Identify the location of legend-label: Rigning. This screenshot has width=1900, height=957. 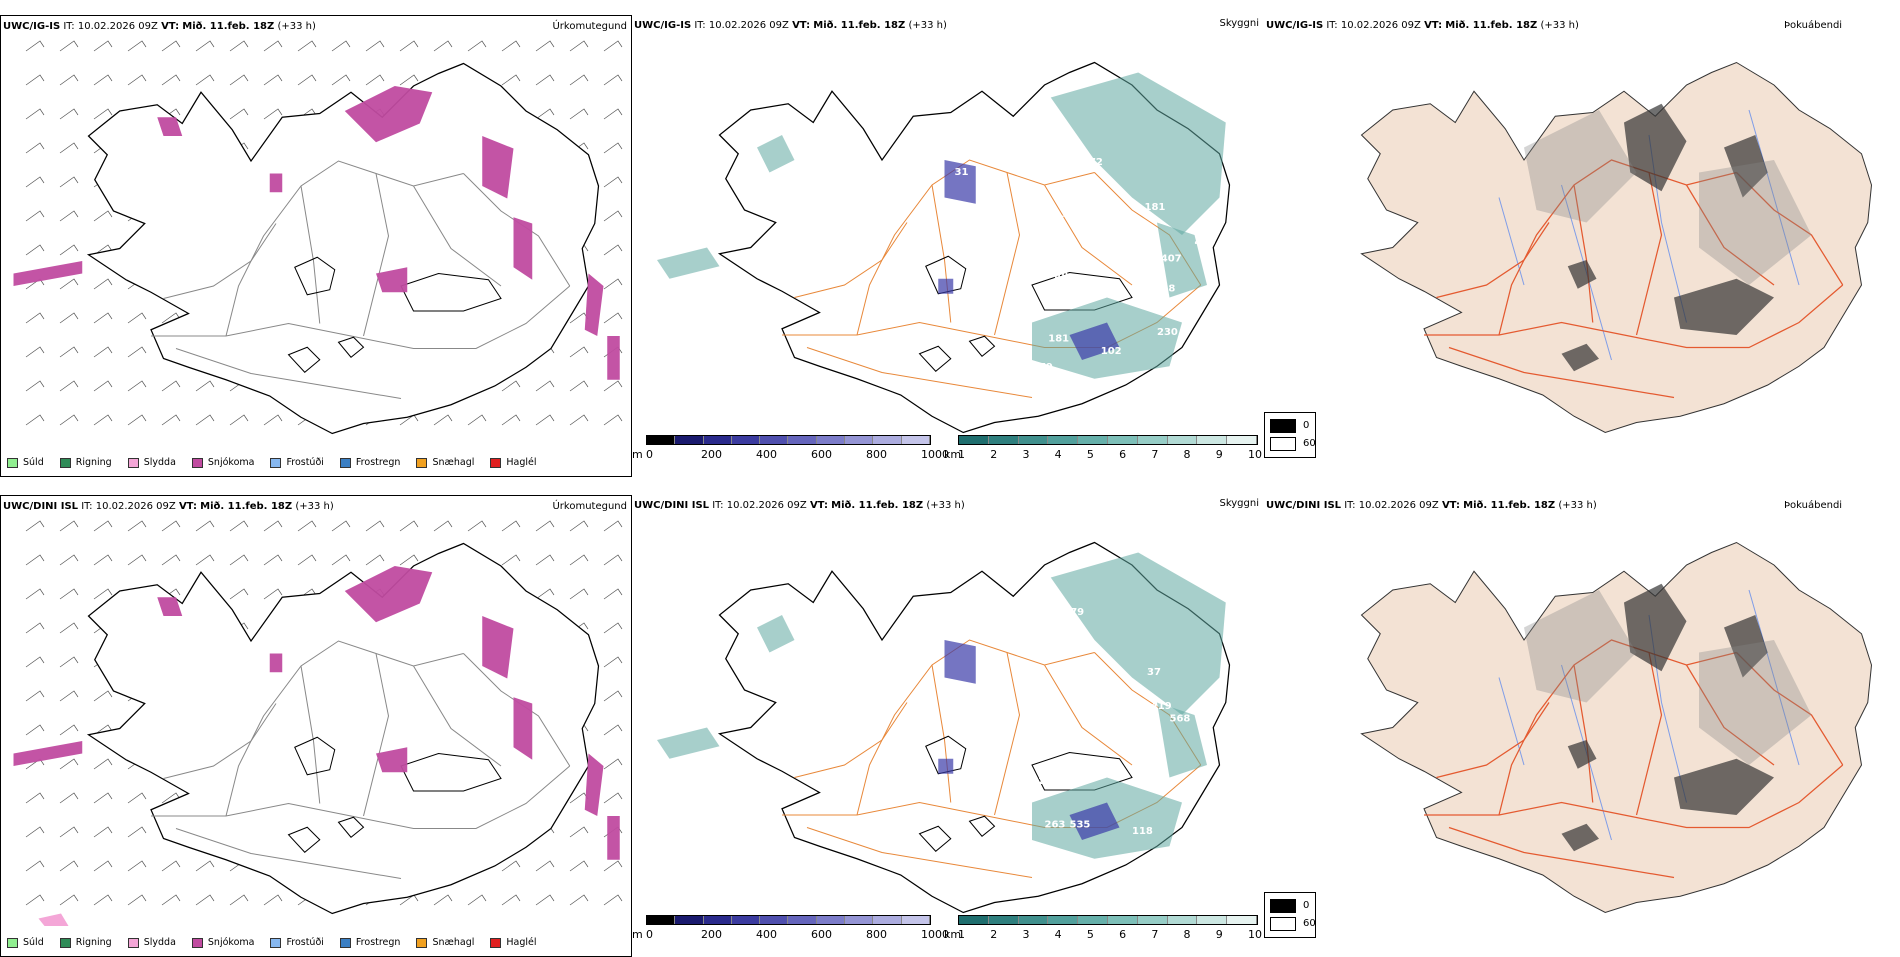
(93, 942).